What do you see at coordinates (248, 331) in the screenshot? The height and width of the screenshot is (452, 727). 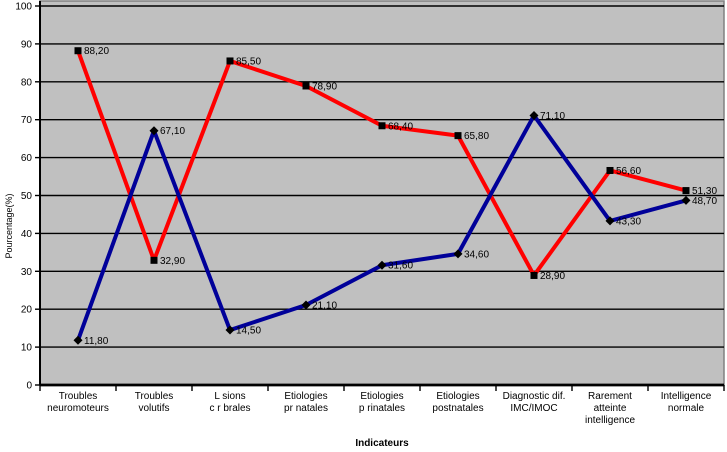 I see `data-point-label: 14,50` at bounding box center [248, 331].